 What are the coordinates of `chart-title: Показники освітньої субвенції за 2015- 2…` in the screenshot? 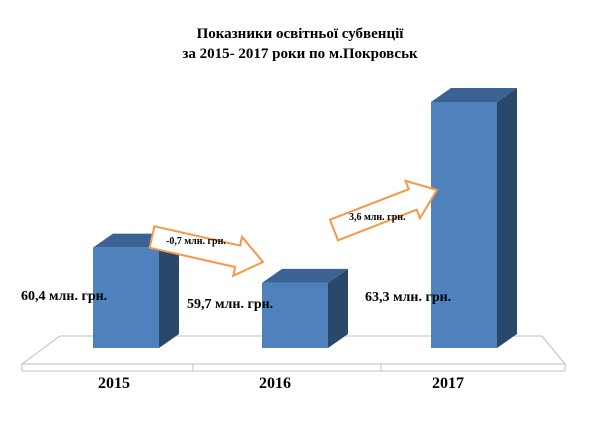 It's located at (300, 44).